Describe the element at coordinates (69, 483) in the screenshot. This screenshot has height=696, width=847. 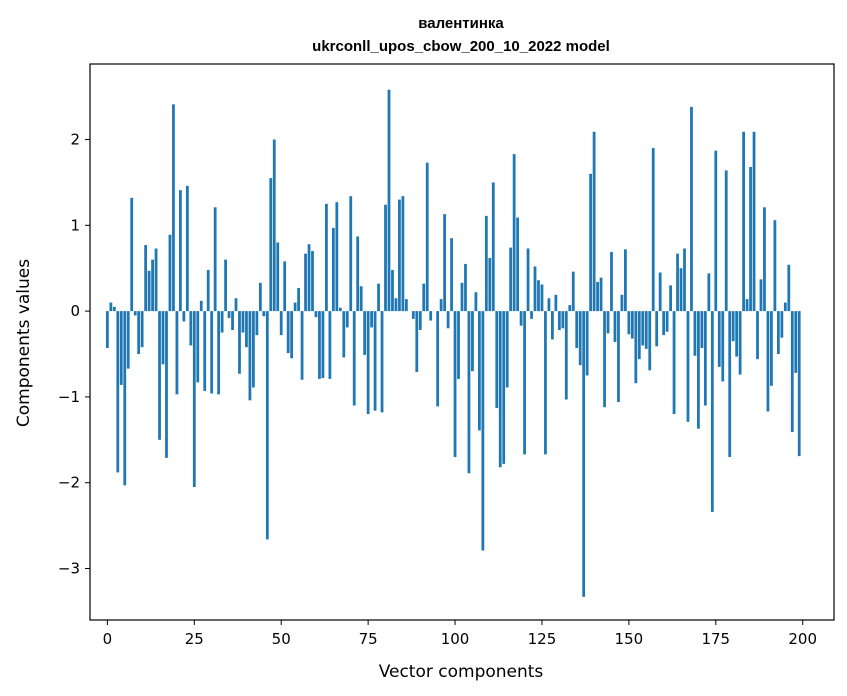
I see `y-tick-label: −2` at that location.